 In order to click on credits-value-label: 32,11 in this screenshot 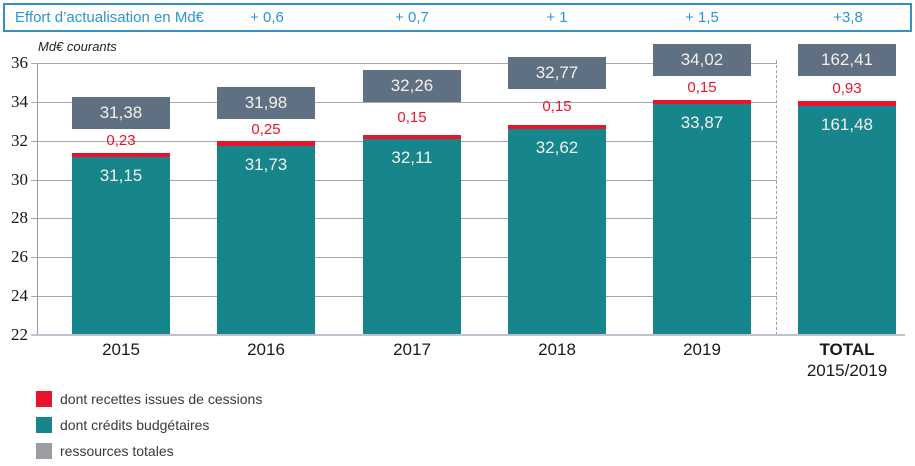, I will do `click(412, 157)`.